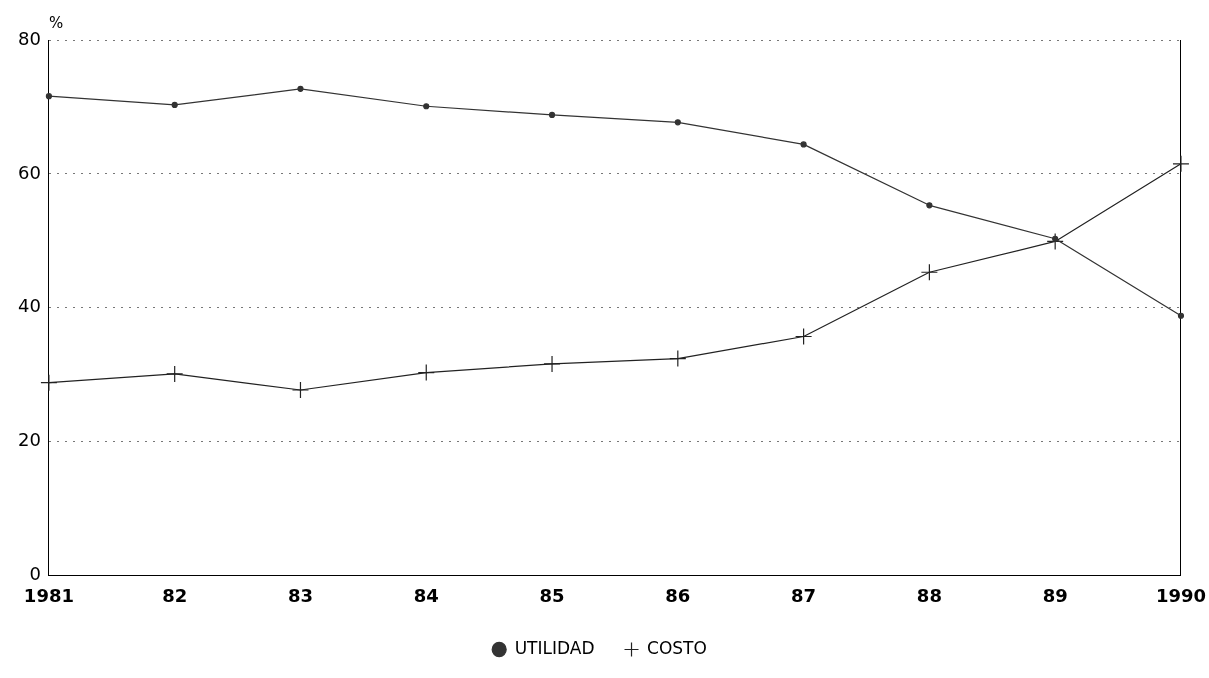 This screenshot has width=1209, height=678. Describe the element at coordinates (29, 306) in the screenshot. I see `y-tick-label: 40` at that location.